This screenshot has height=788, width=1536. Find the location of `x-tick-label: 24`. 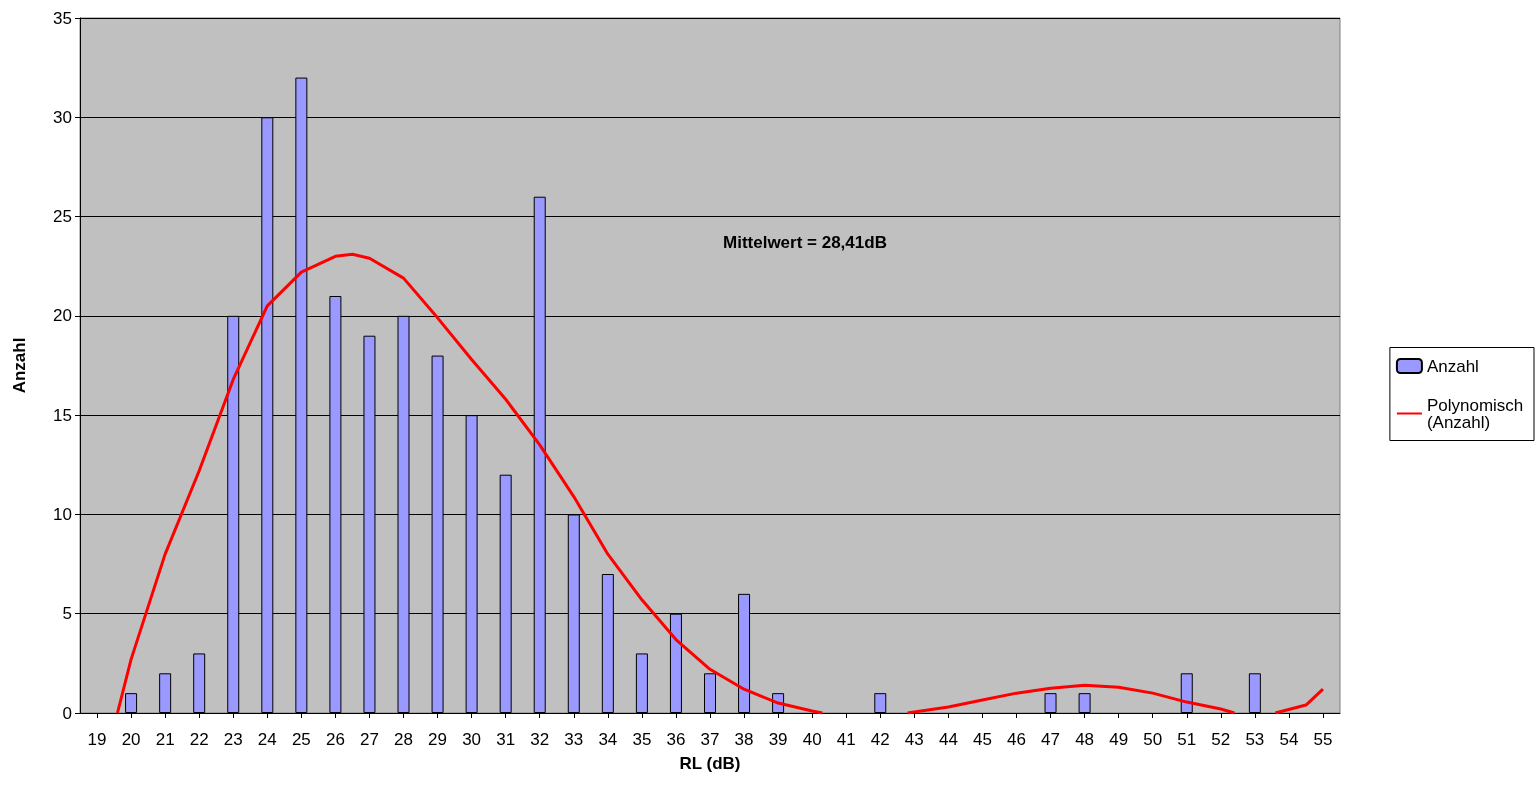

x-tick-label: 24 is located at coordinates (267, 739).